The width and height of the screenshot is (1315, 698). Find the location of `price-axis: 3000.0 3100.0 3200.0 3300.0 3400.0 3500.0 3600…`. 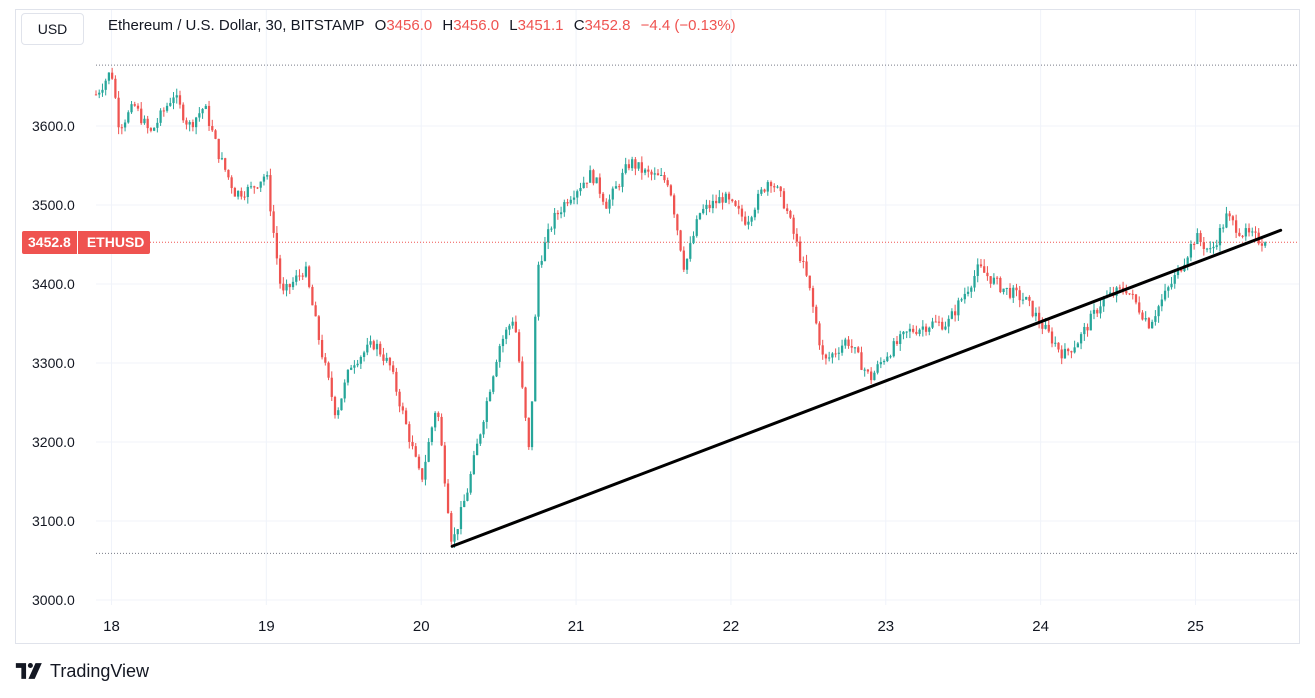

price-axis: 3000.0 3100.0 3200.0 3300.0 3400.0 3500.0 3600… is located at coordinates (53, 363).